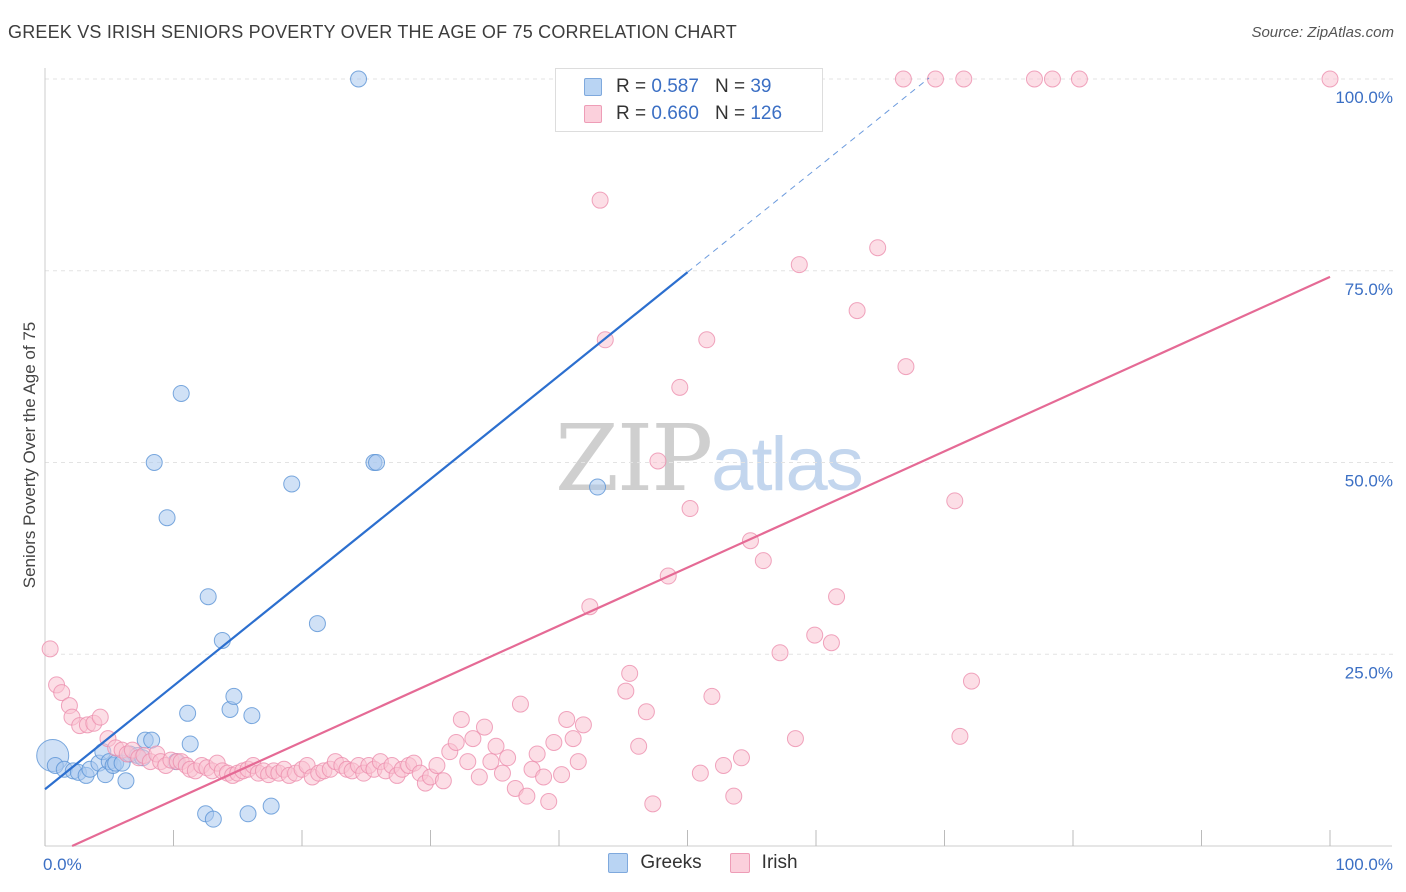 This screenshot has height=892, width=1406. What do you see at coordinates (808, 175) in the screenshot?
I see `greeks-trend-extension` at bounding box center [808, 175].